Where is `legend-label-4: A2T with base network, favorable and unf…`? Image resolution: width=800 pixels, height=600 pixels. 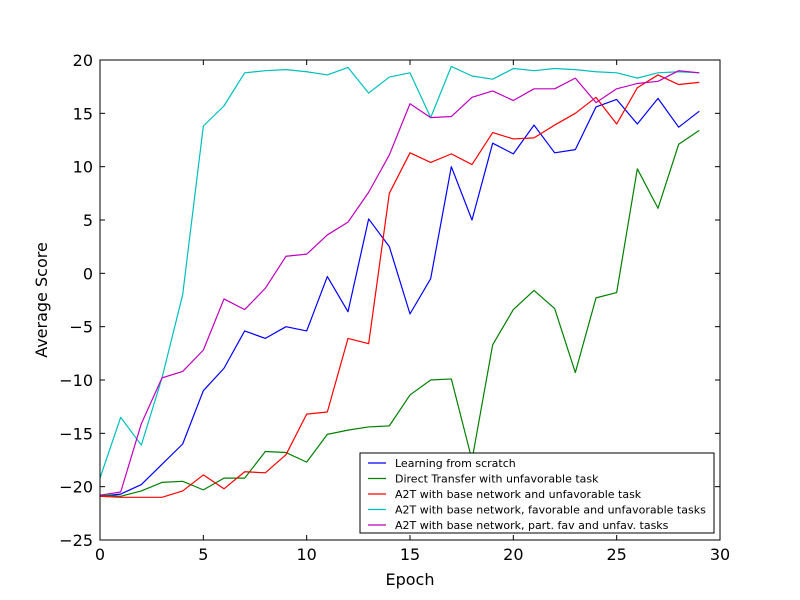 legend-label-4: A2T with base network, favorable and unf… is located at coordinates (550, 510).